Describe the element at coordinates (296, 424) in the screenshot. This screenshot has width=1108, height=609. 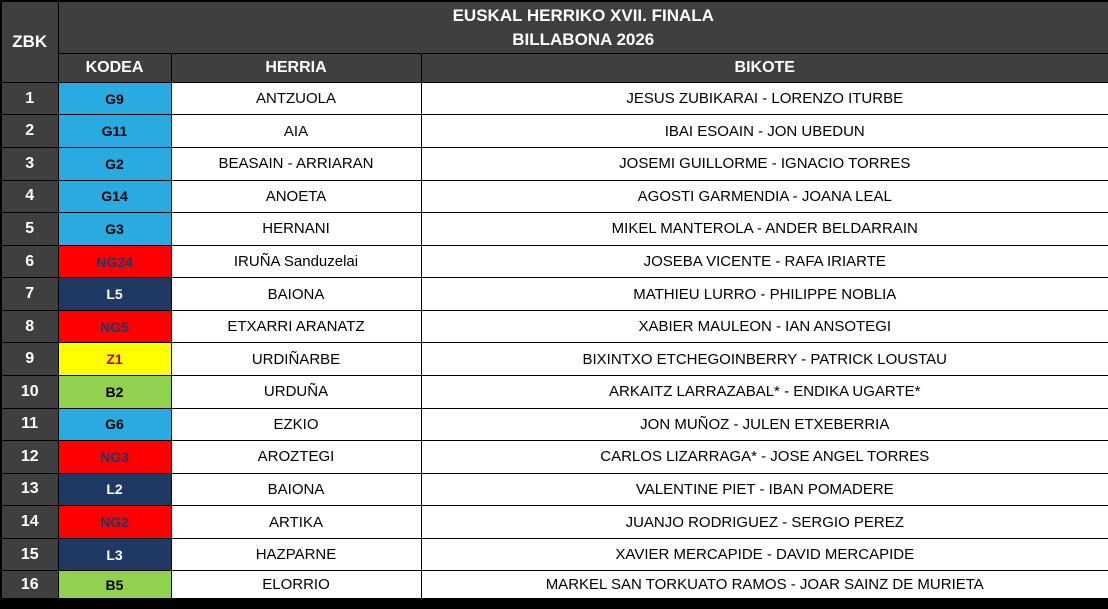
I see `town-cell: EZKIO` at that location.